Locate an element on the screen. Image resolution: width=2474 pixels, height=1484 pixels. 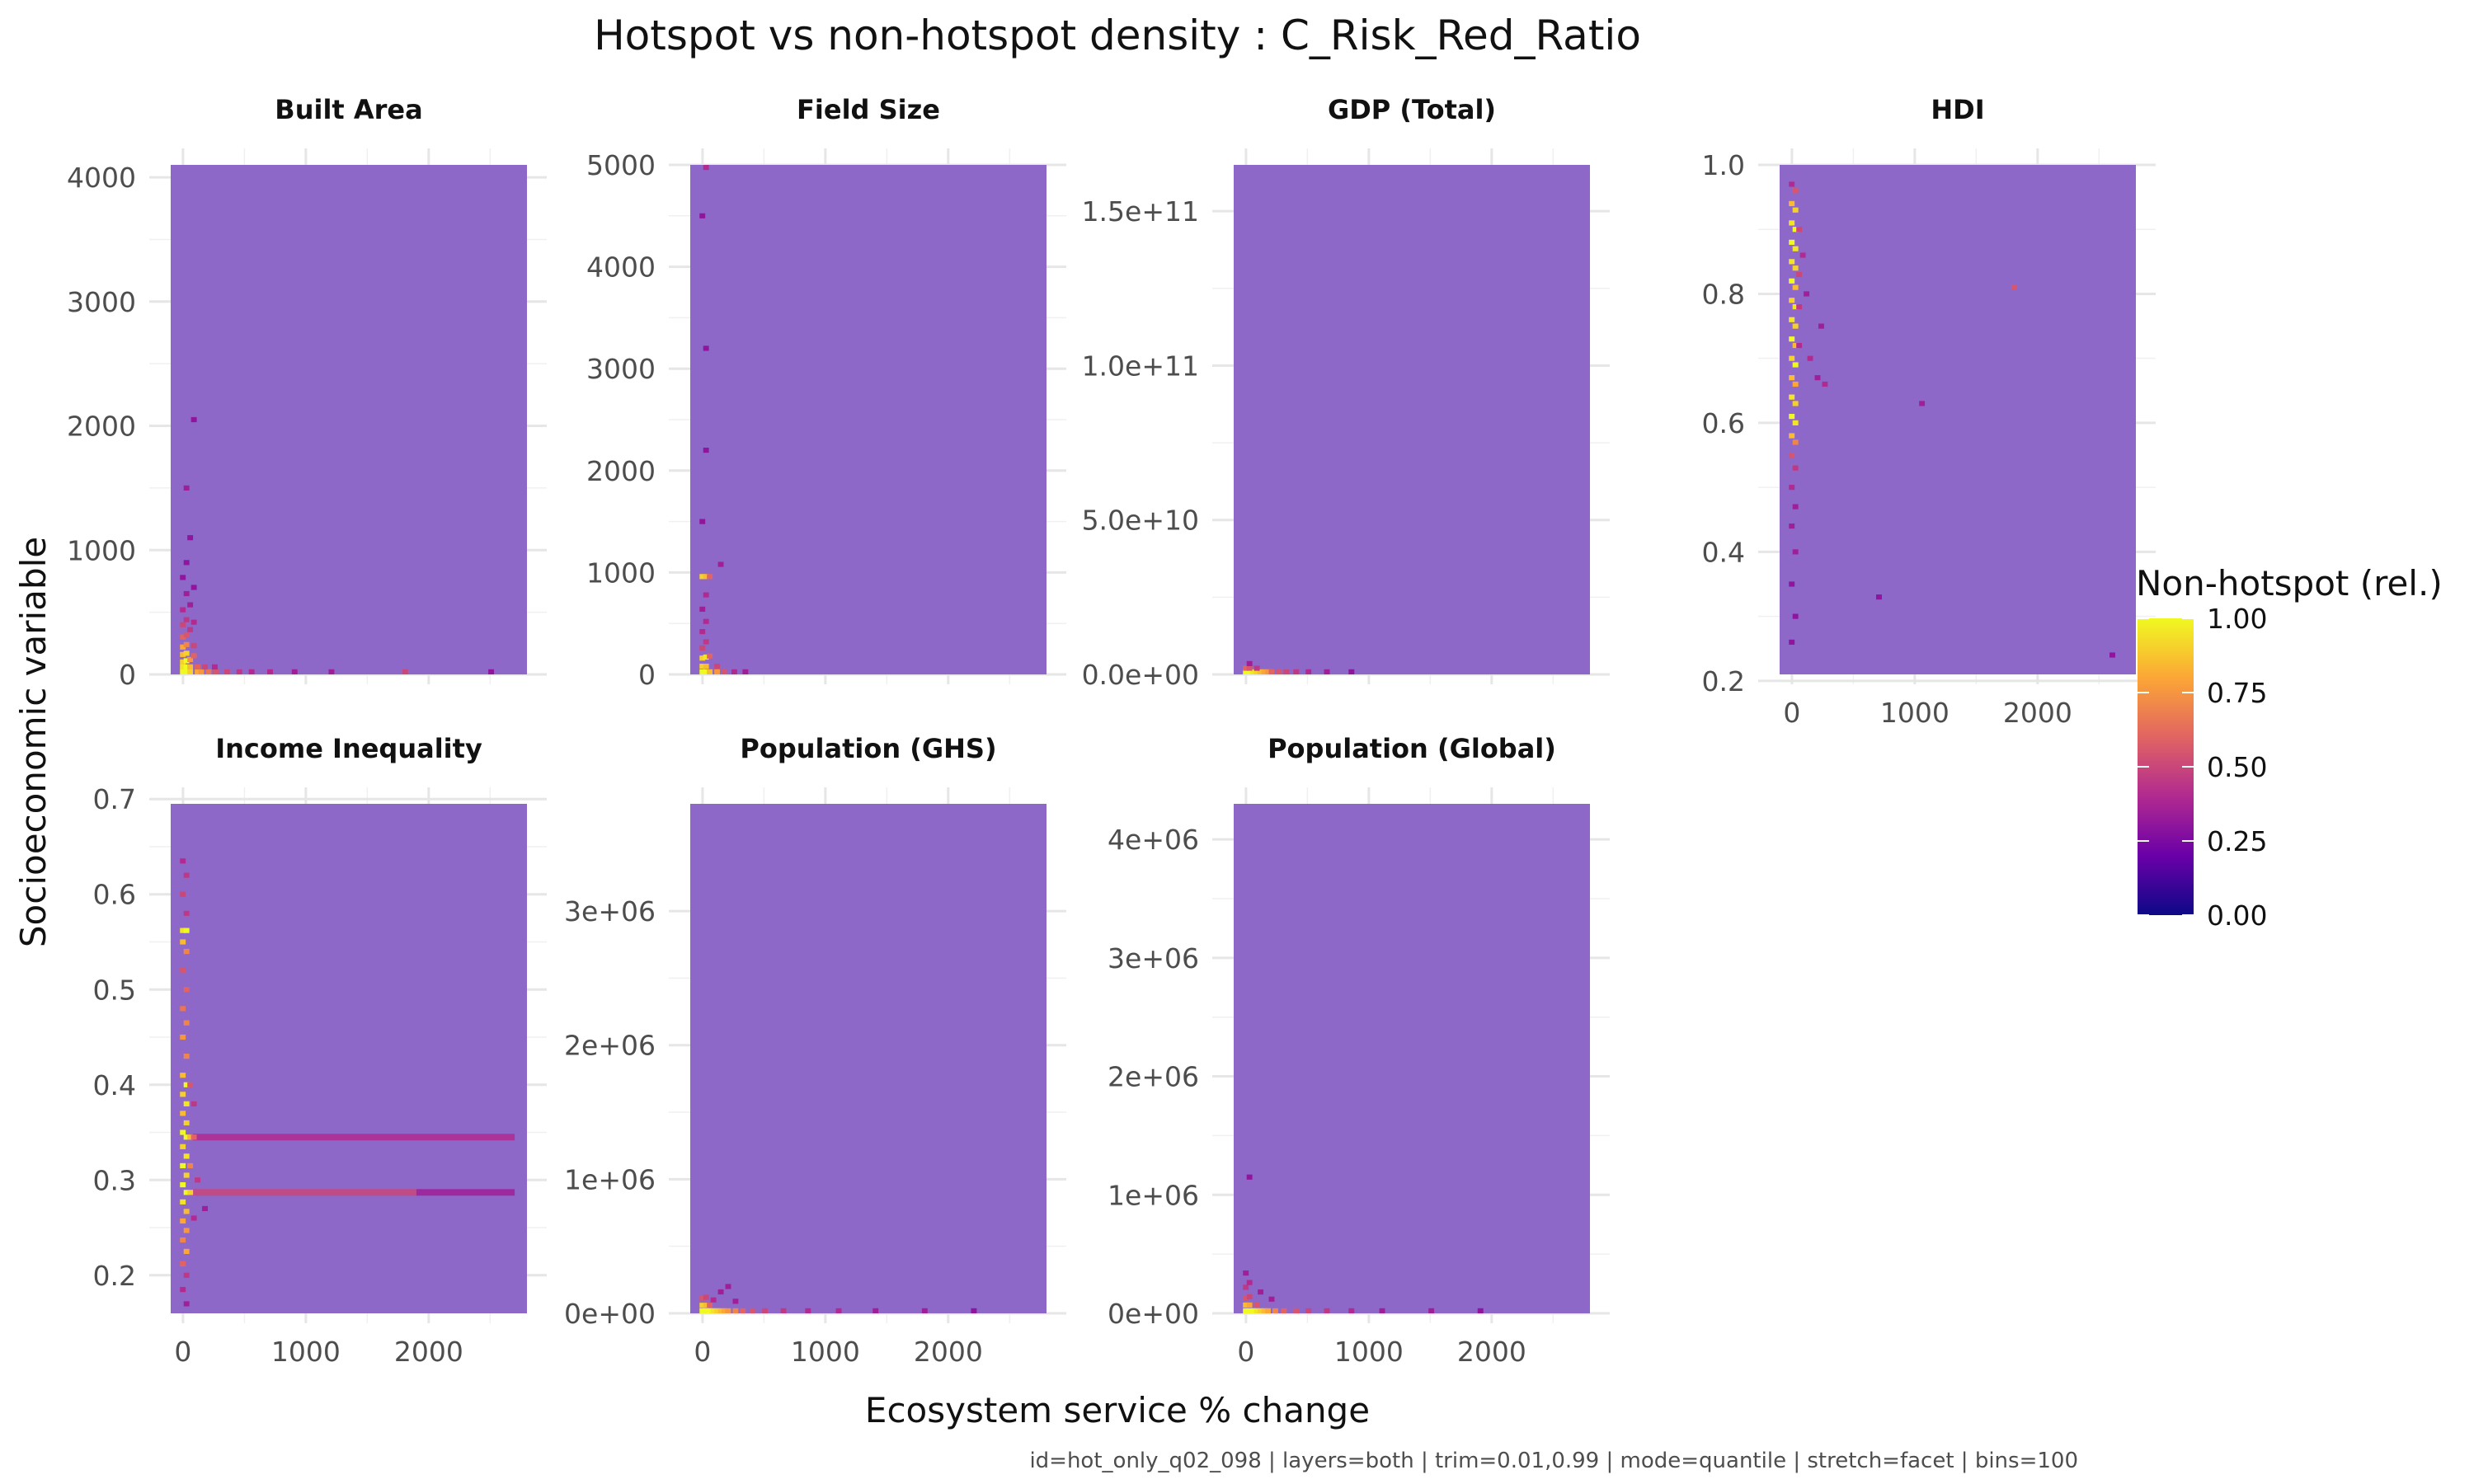
legend: Non-hotspot (rel.) 0.00 0.25 0.50 0.75 1.00 is located at coordinates (2289, 747).